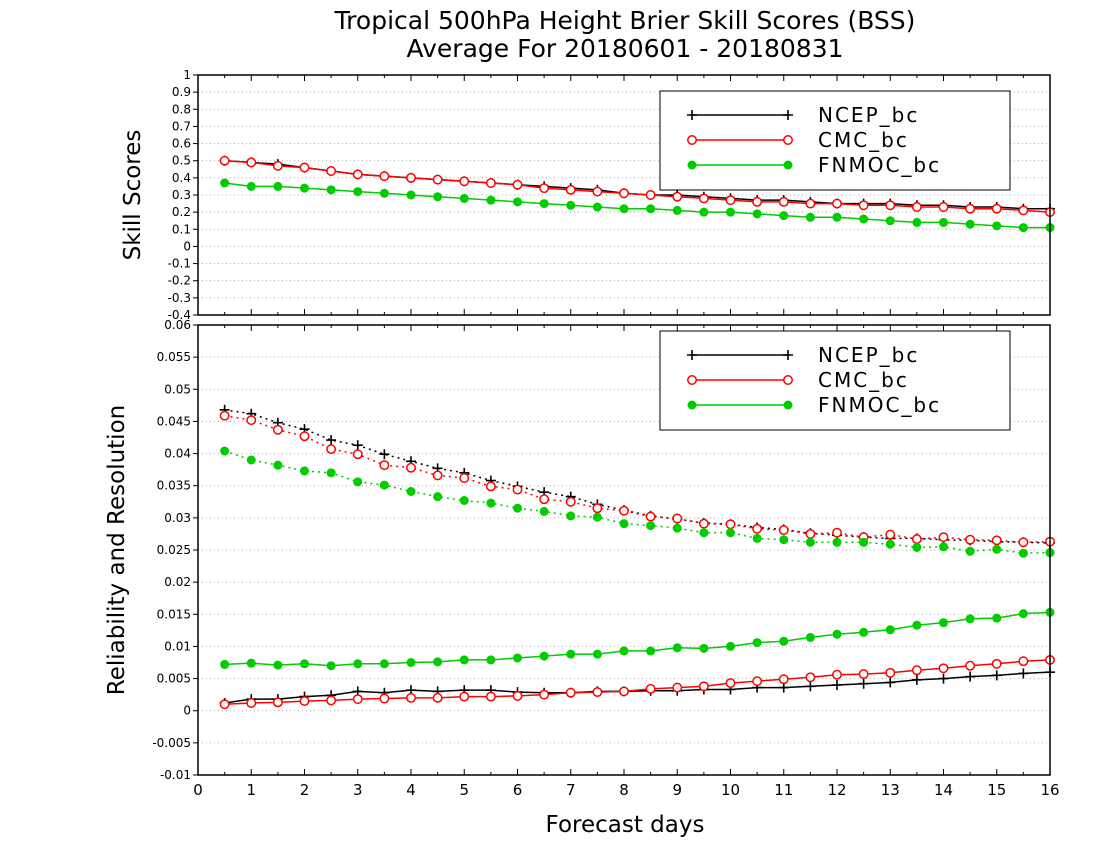 This screenshot has width=1100, height=850. I want to click on y-tick-label: 0.045, so click(174, 421).